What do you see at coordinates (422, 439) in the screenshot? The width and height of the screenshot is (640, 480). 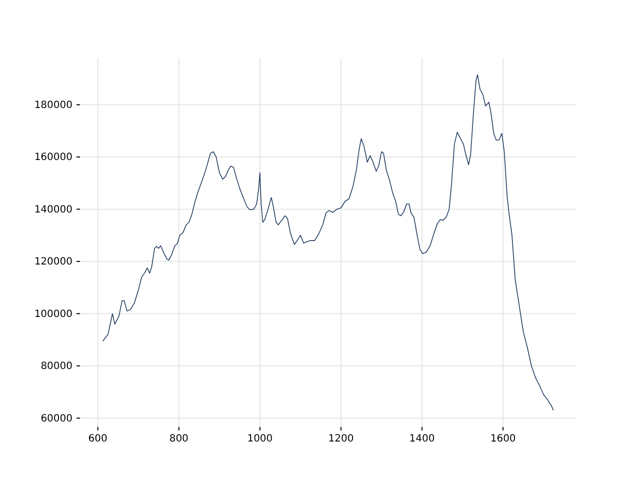 I see `x-tick-label: 1400` at bounding box center [422, 439].